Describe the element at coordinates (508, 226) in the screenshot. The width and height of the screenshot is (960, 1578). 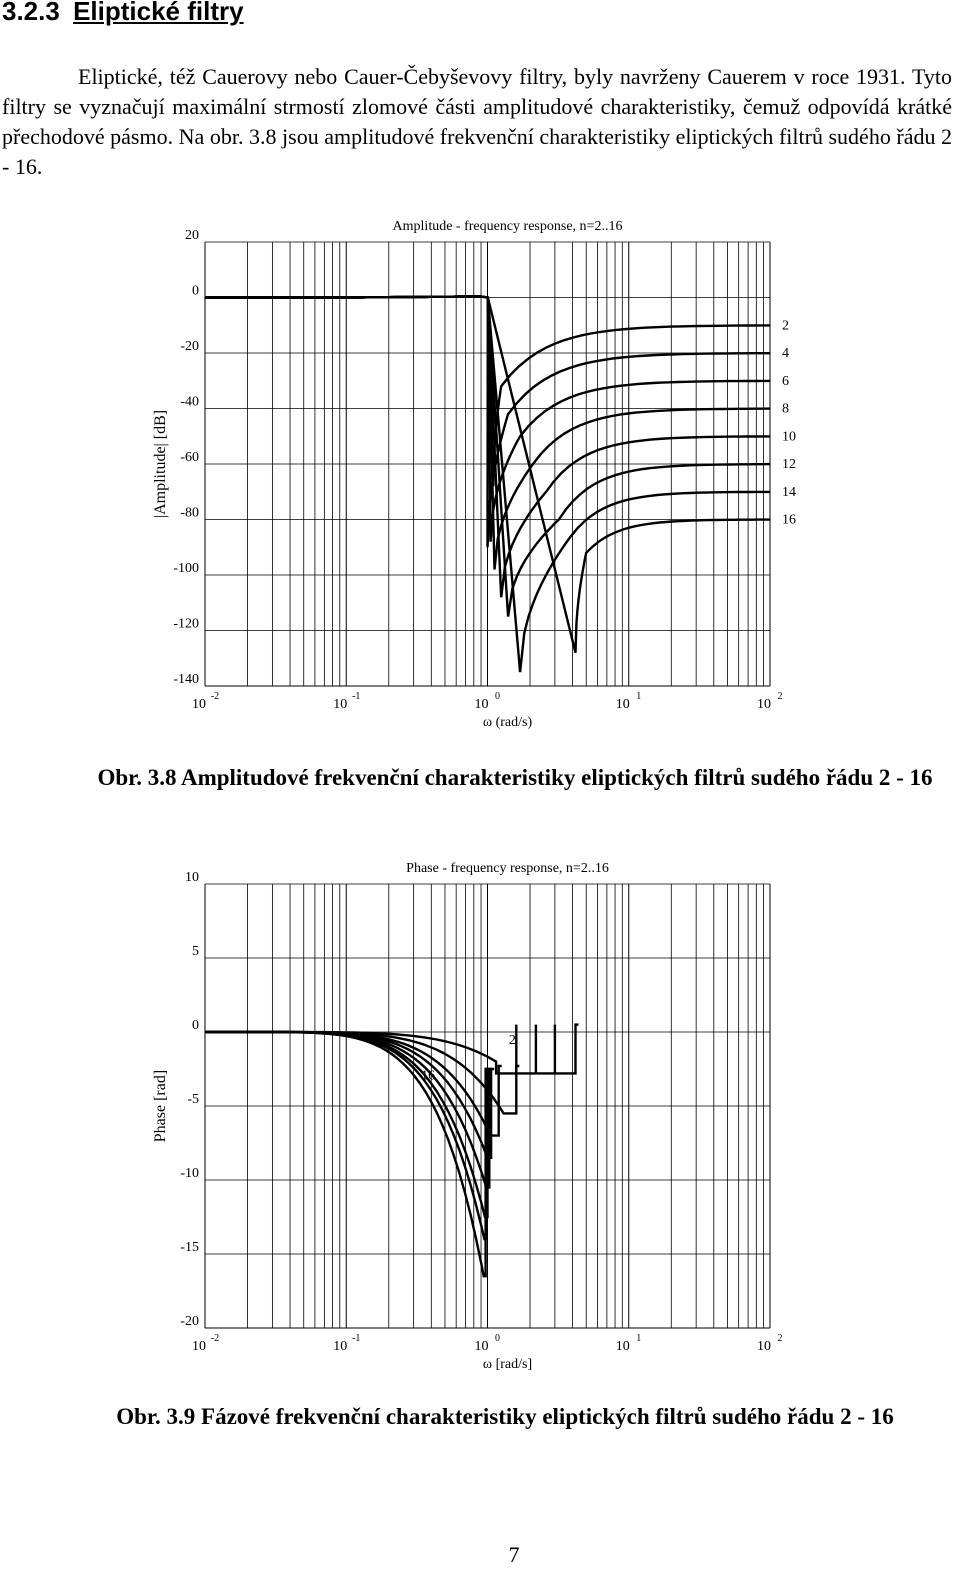
I see `chart-title: Amplitude - frequency response, n=2..16` at that location.